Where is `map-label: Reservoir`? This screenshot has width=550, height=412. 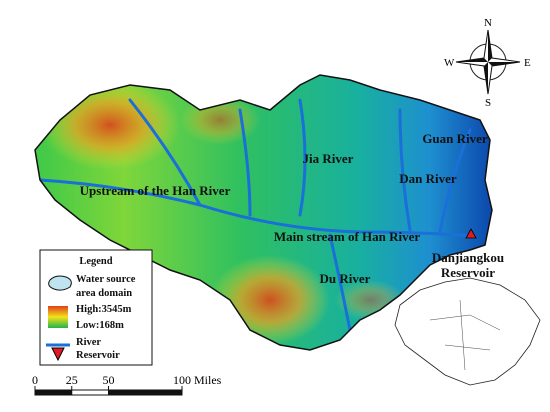 map-label: Reservoir is located at coordinates (468, 272).